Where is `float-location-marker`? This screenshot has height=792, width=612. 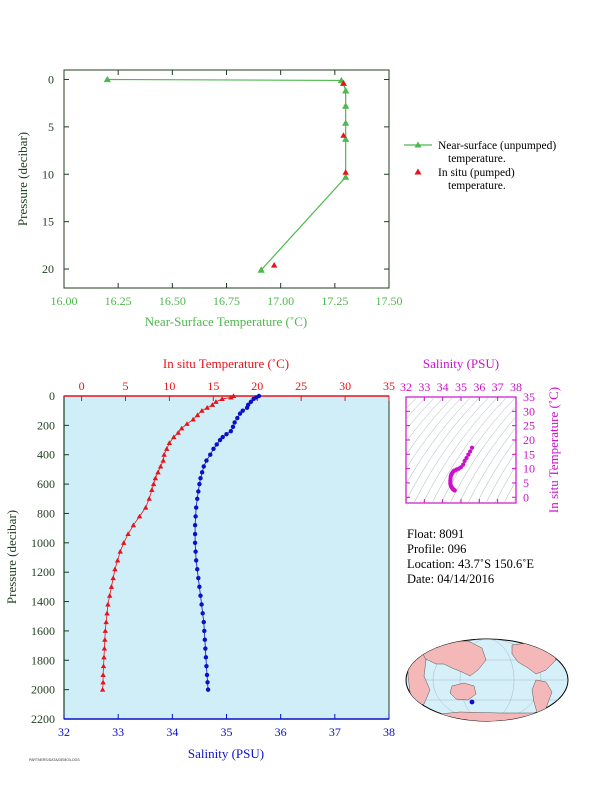 float-location-marker is located at coordinates (472, 702).